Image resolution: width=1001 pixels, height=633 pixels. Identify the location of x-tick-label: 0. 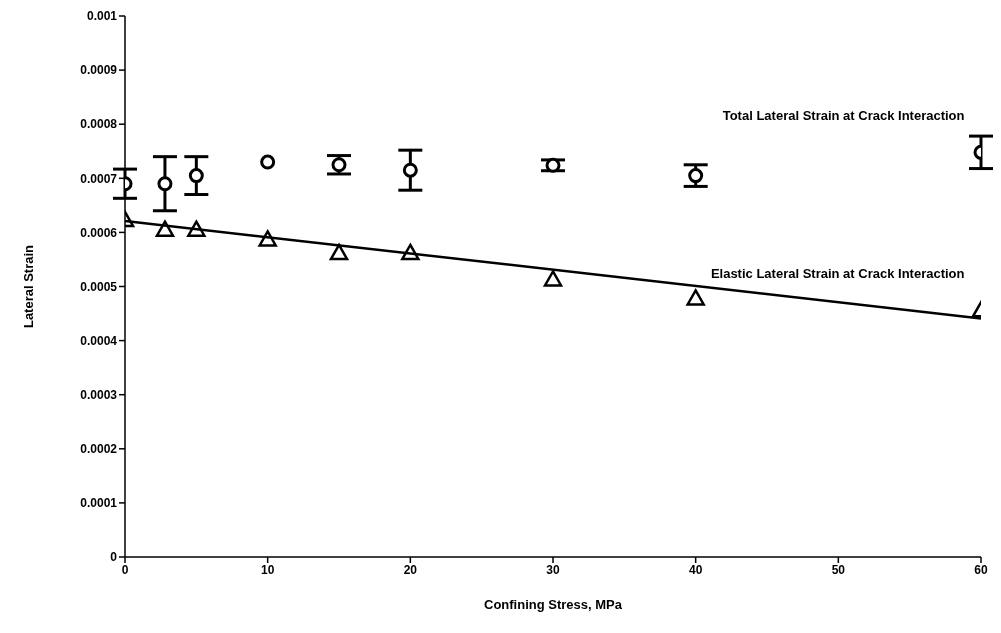
(125, 569).